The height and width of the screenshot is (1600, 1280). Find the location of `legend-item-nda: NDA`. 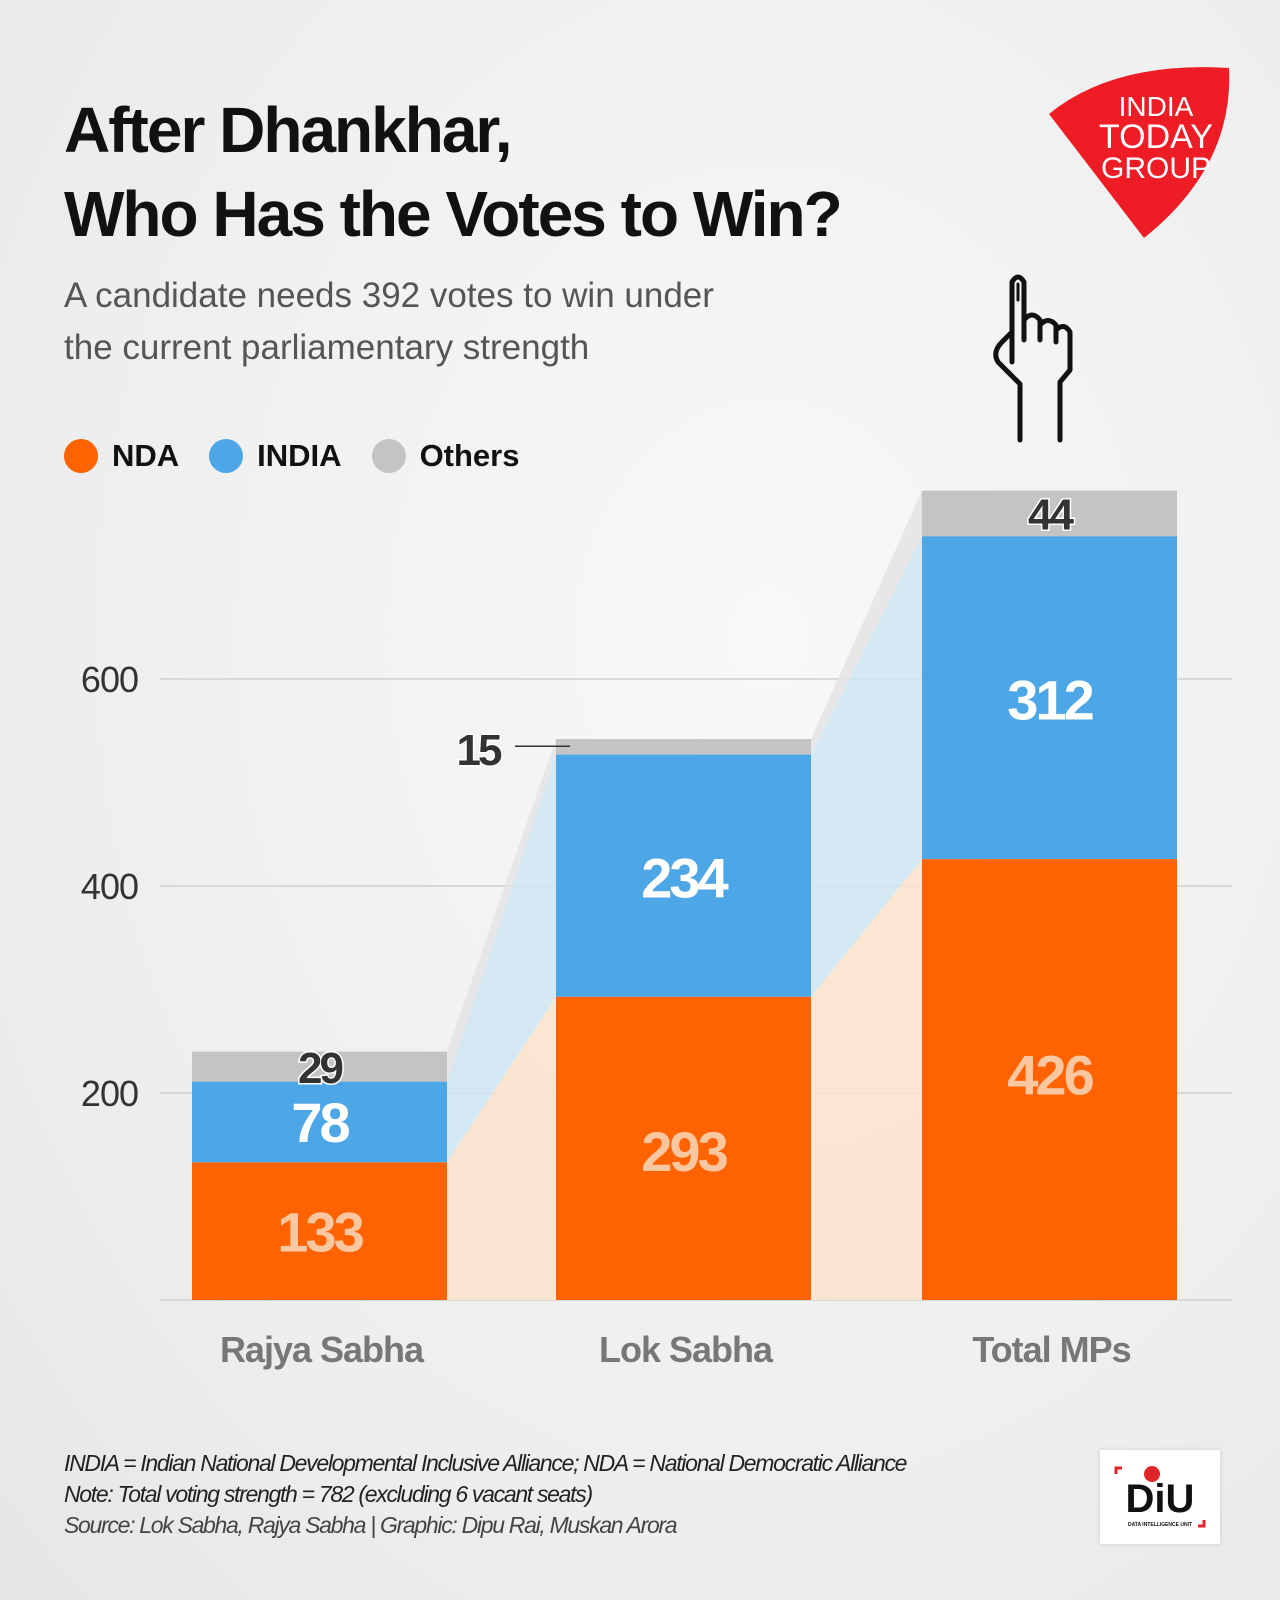

legend-item-nda: NDA is located at coordinates (121, 456).